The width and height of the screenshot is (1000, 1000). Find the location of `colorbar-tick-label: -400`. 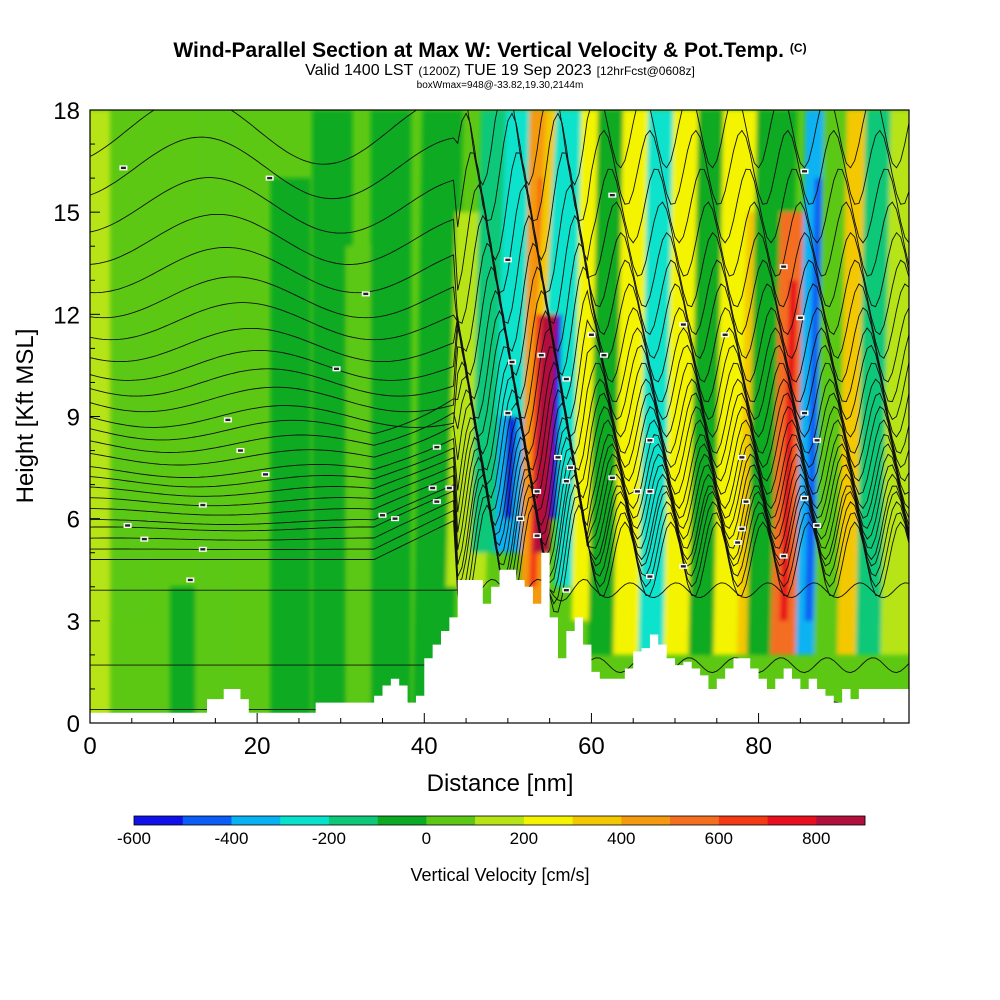

colorbar-tick-label: -400 is located at coordinates (231, 838).